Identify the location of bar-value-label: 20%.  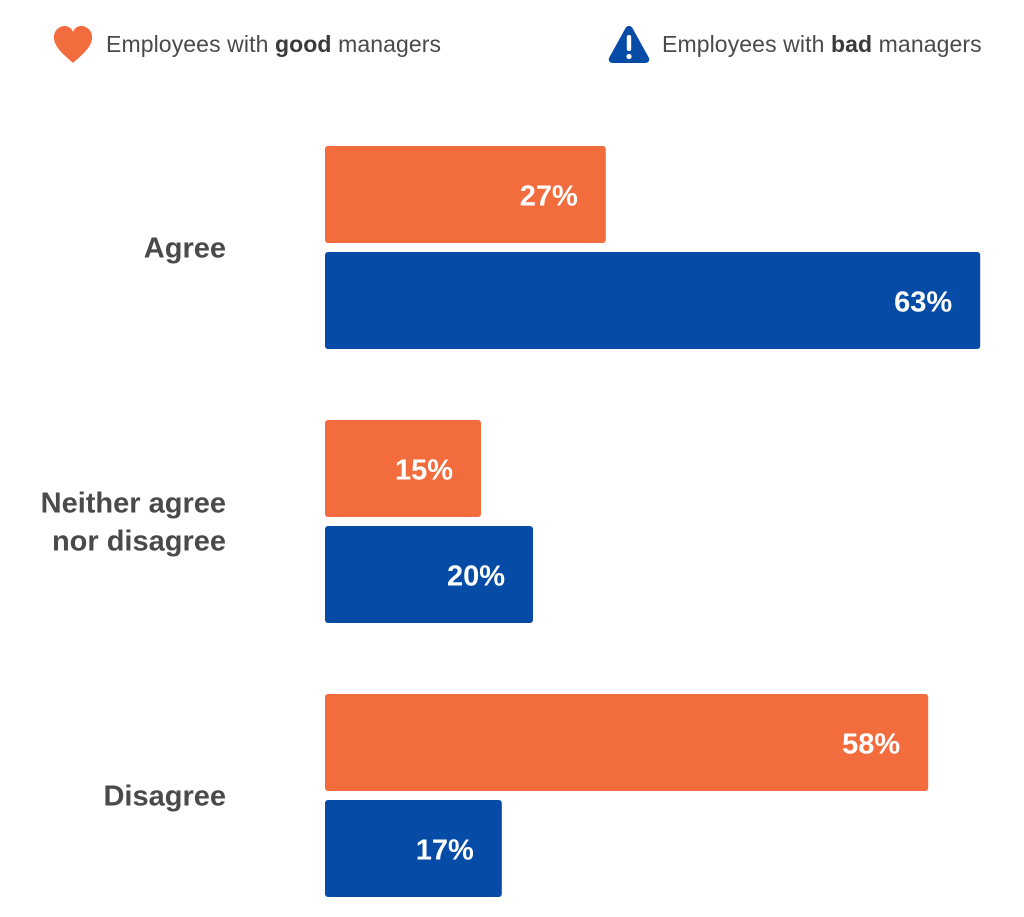
(476, 577).